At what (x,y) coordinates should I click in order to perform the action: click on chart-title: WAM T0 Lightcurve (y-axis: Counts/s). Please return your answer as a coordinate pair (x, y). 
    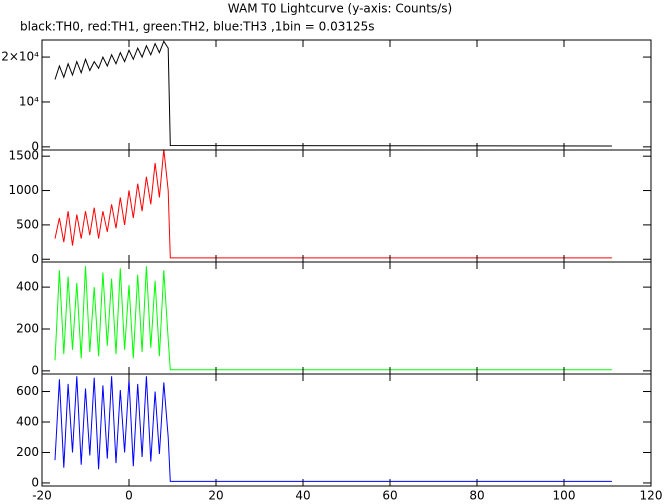
    Looking at the image, I should click on (340, 9).